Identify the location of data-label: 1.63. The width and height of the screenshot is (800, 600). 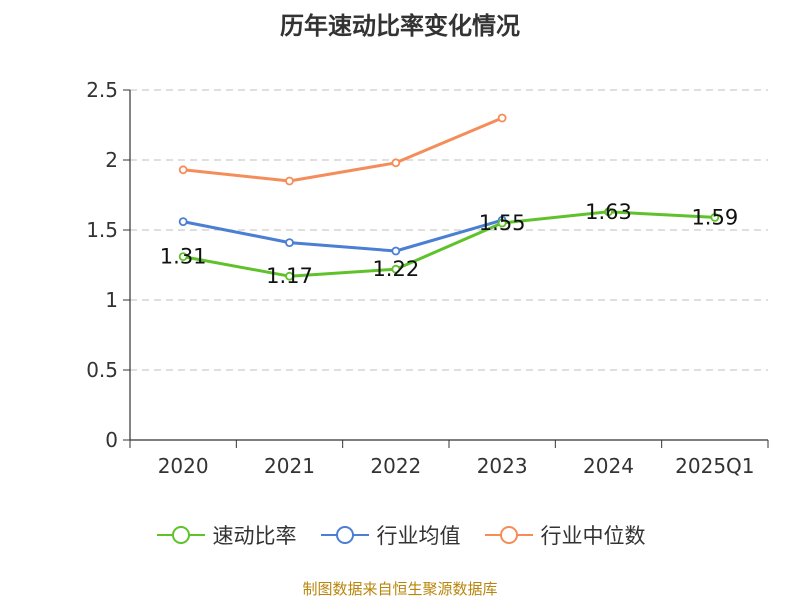
(608, 212).